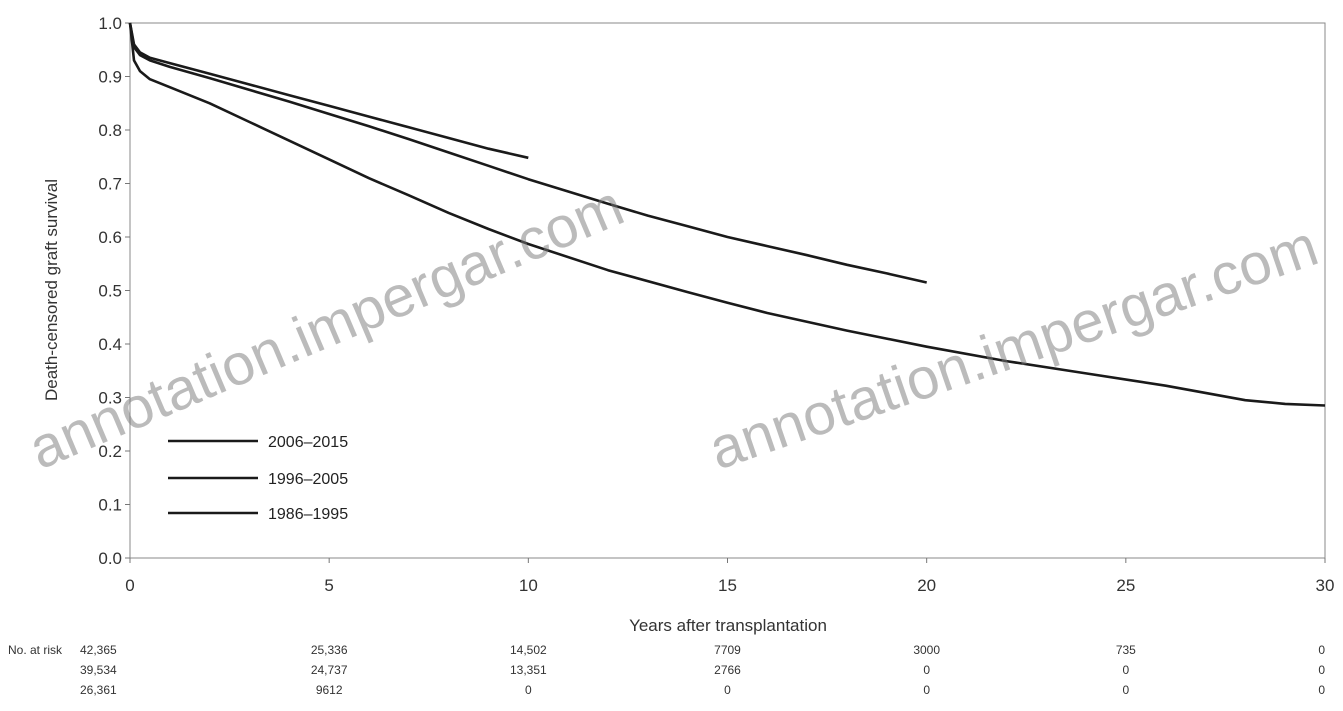 This screenshot has height=711, width=1343. What do you see at coordinates (1126, 650) in the screenshot?
I see `risk-cell: 735` at bounding box center [1126, 650].